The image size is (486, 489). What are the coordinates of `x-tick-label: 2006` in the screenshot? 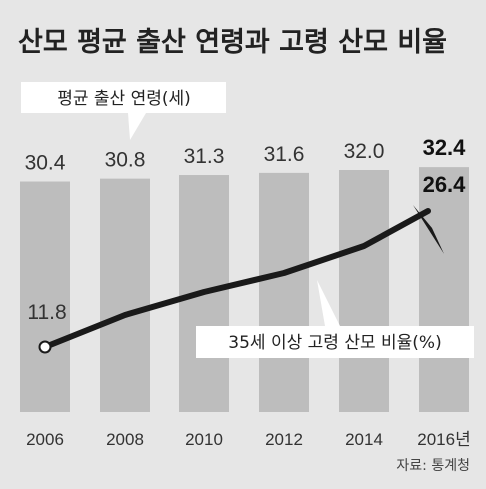 It's located at (45, 439).